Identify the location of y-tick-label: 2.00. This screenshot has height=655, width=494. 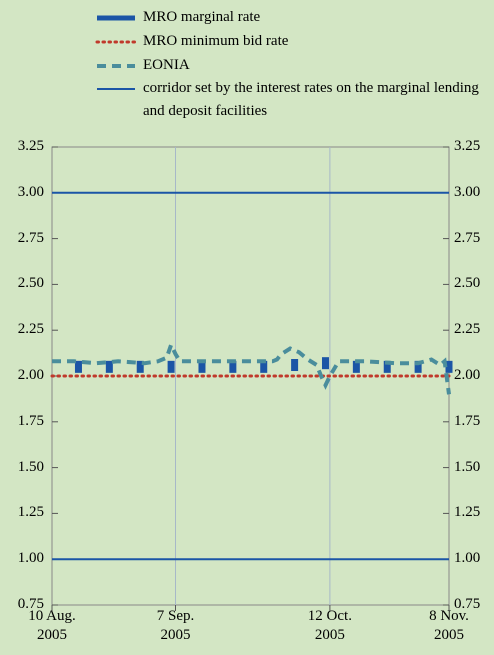
(30, 375).